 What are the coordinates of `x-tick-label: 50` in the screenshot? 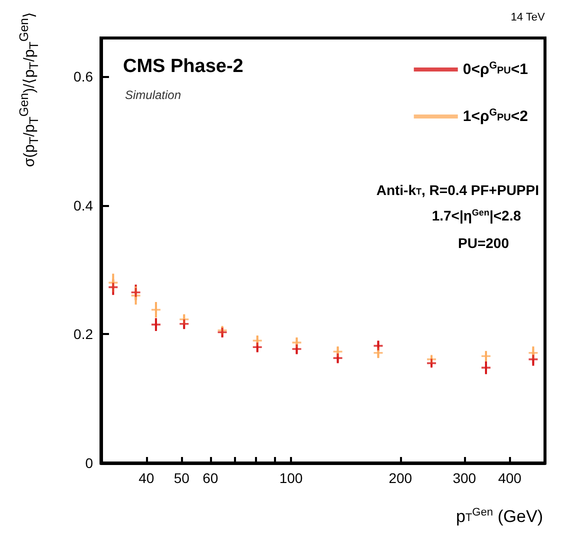 It's located at (182, 478).